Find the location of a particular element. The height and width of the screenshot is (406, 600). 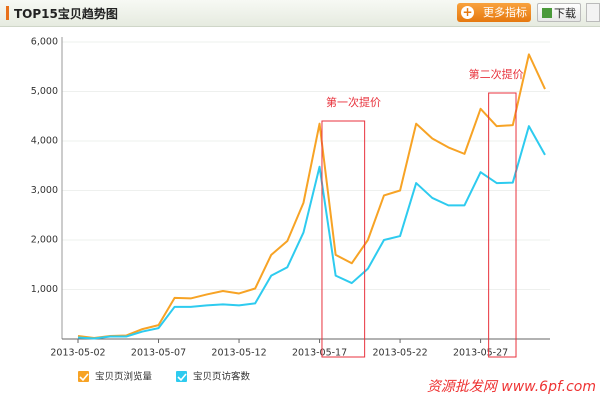

download-button: 下载 is located at coordinates (559, 12).